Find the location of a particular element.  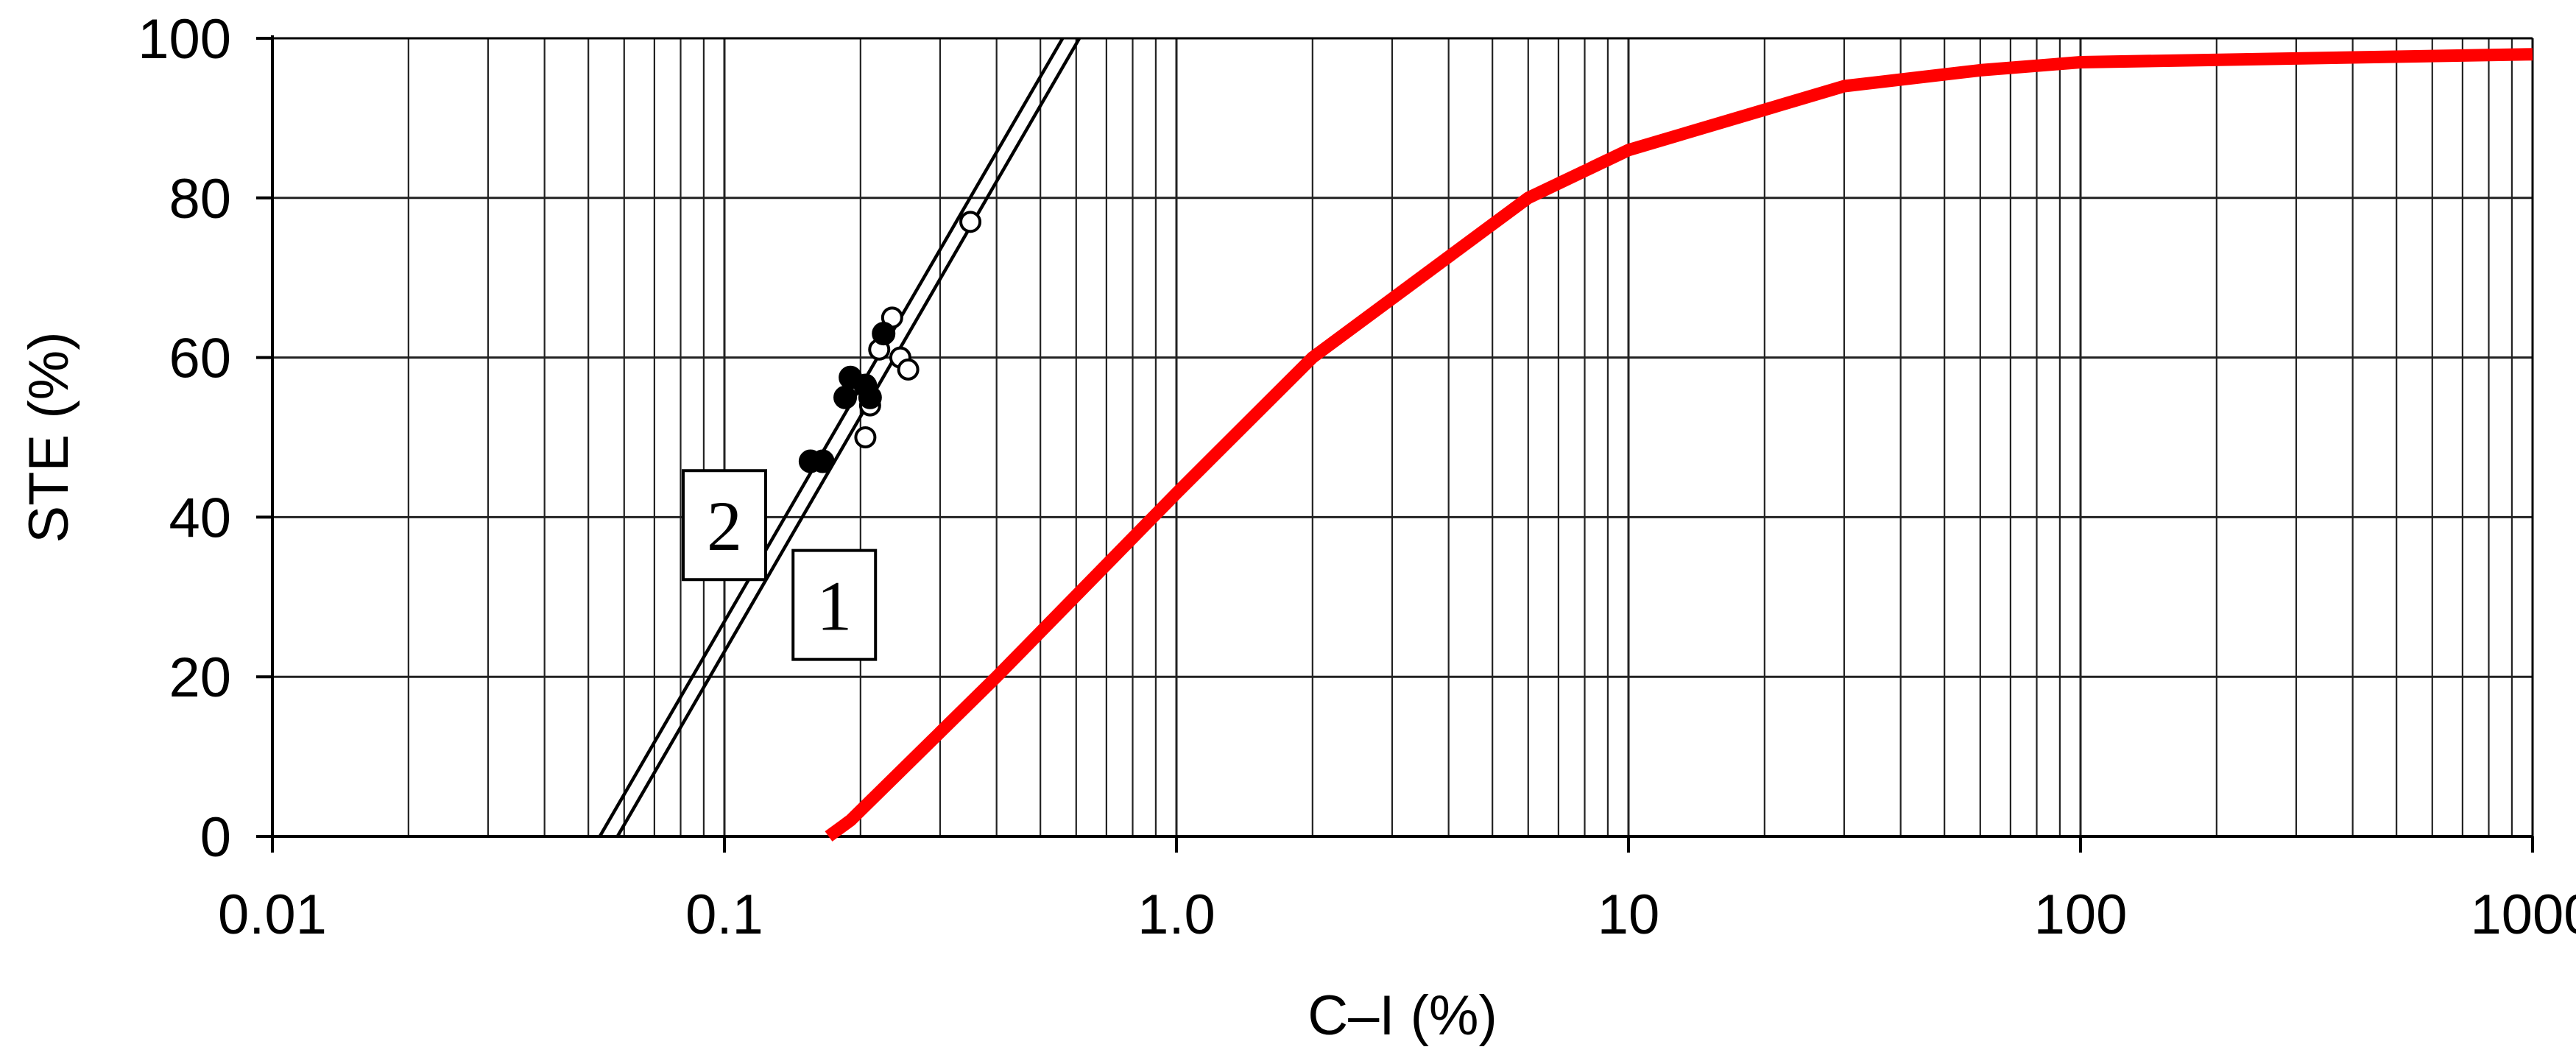

y-tick-label: 40 is located at coordinates (200, 518).